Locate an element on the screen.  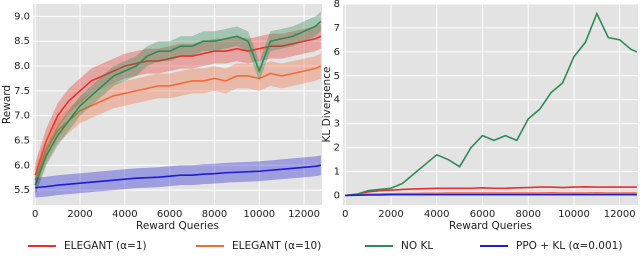
y-tick-label: 5 is located at coordinates (337, 76).